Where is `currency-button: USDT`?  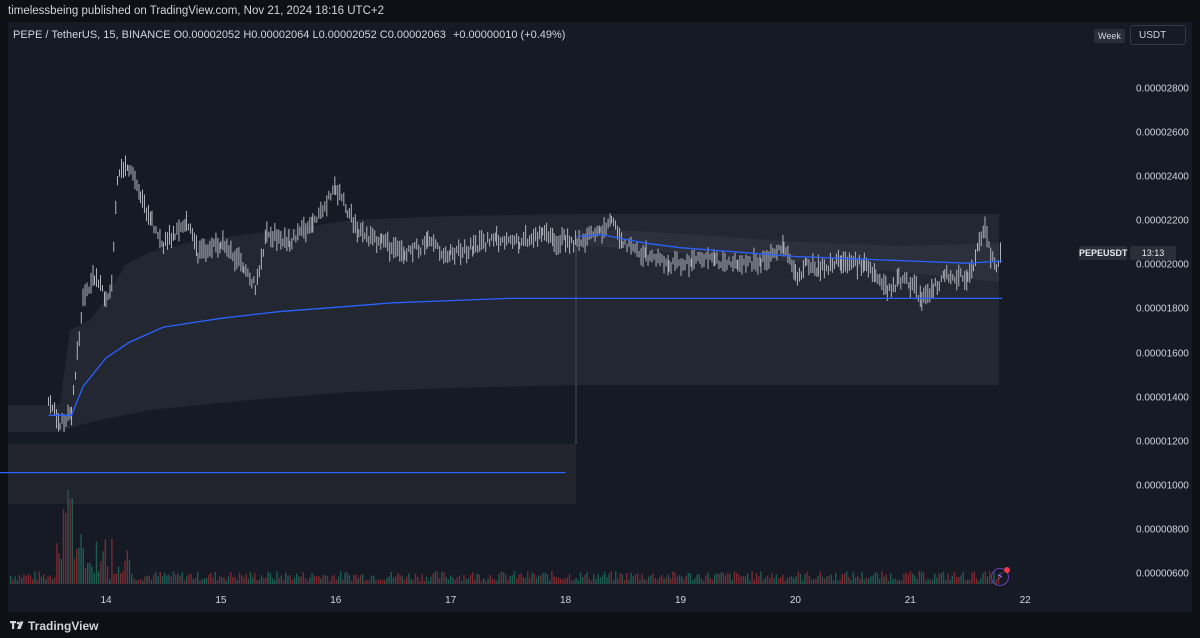 currency-button: USDT is located at coordinates (1158, 35).